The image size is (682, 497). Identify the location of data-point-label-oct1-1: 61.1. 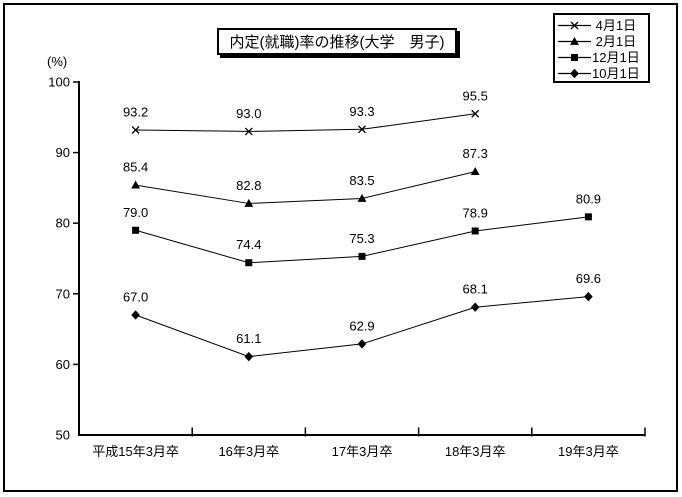
(248, 338).